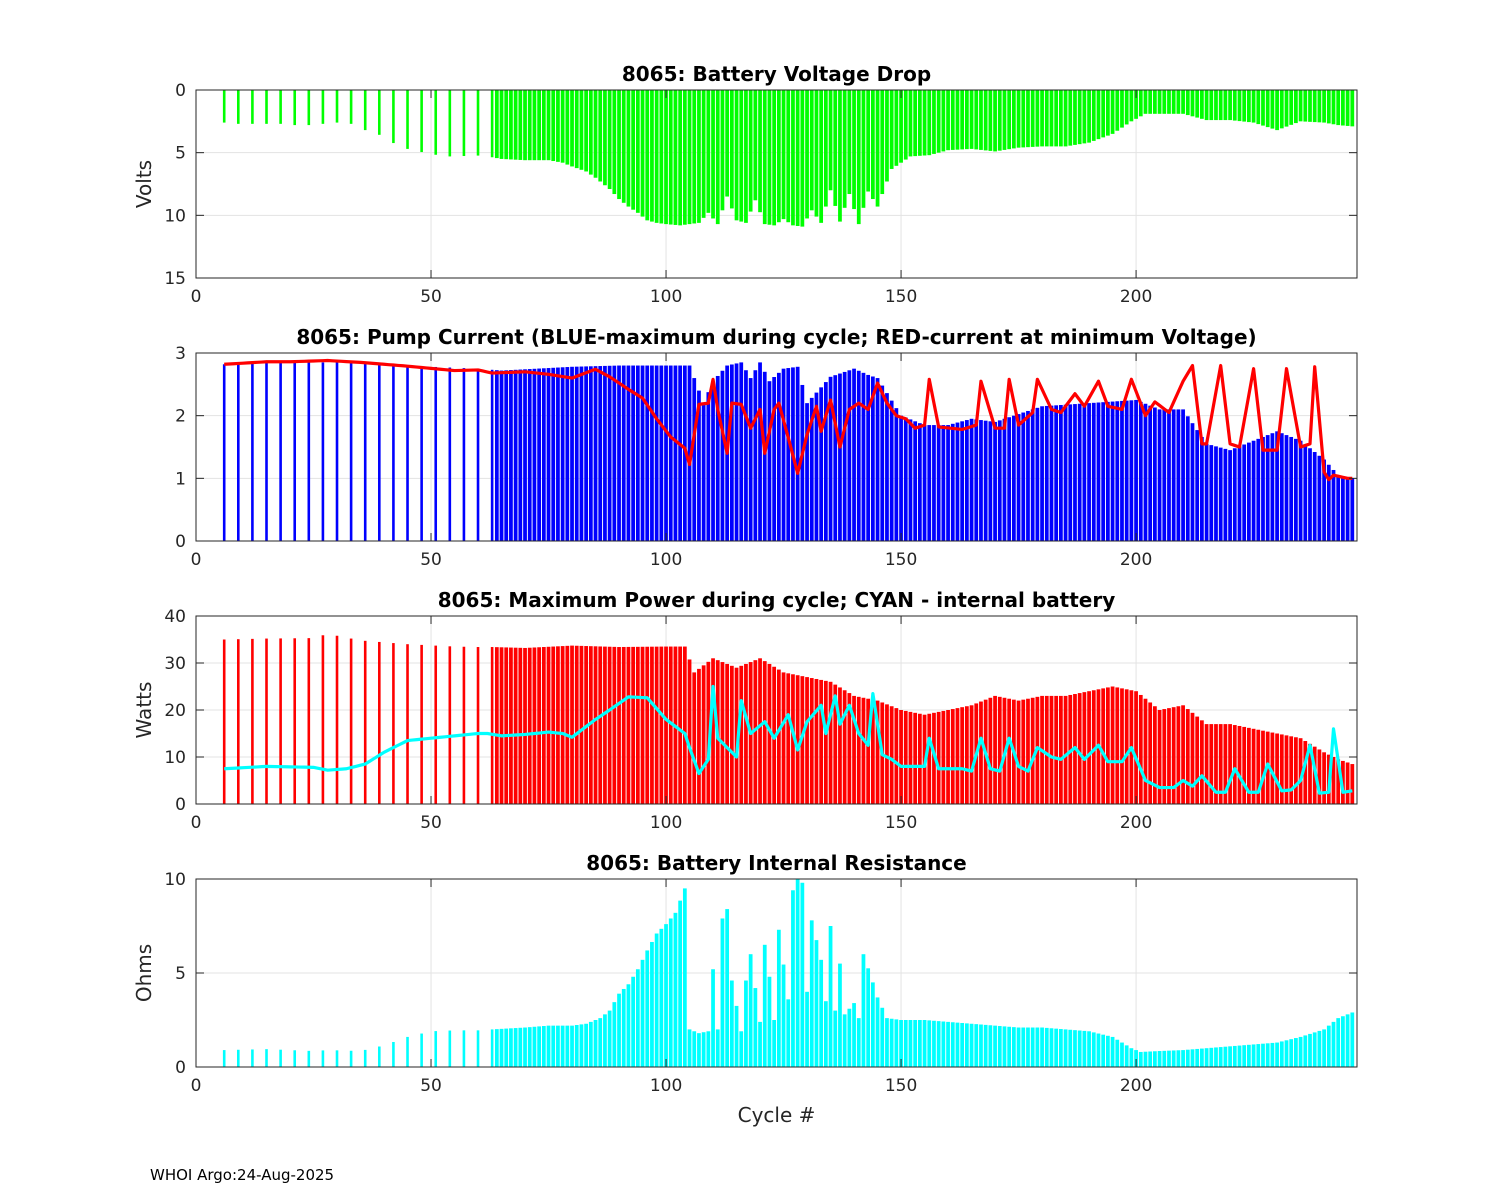 The width and height of the screenshot is (1500, 1200). I want to click on voltage-drop-ytick-label: 10, so click(175, 216).